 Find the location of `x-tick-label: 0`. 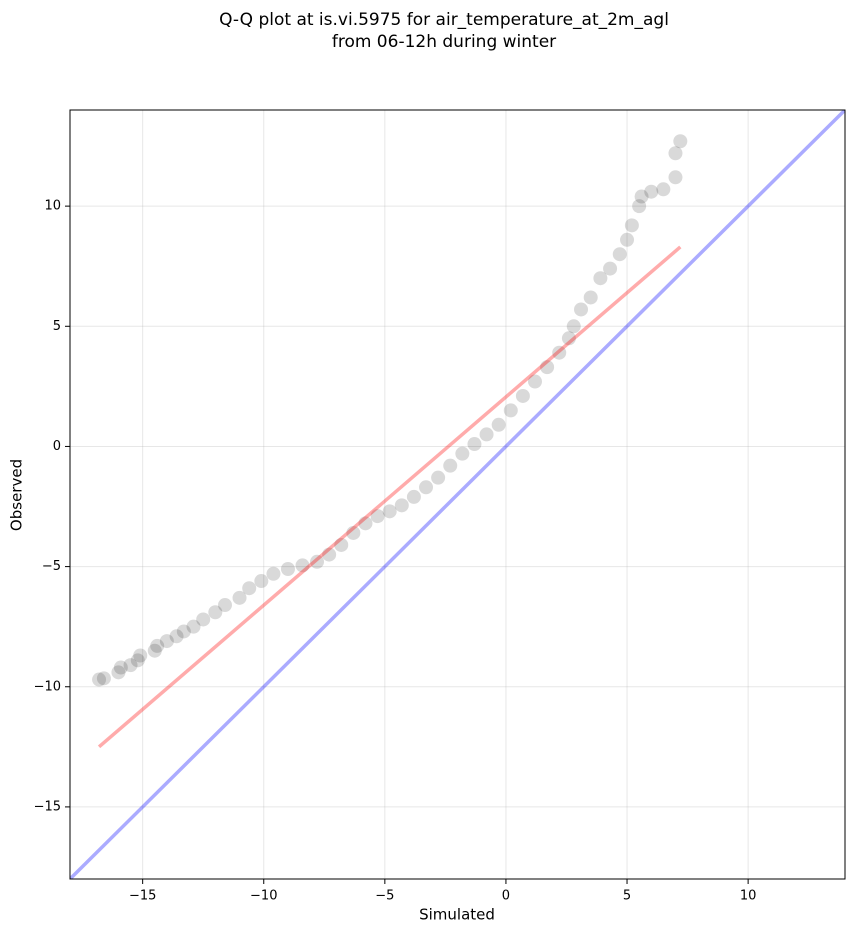

x-tick-label: 0 is located at coordinates (506, 896).